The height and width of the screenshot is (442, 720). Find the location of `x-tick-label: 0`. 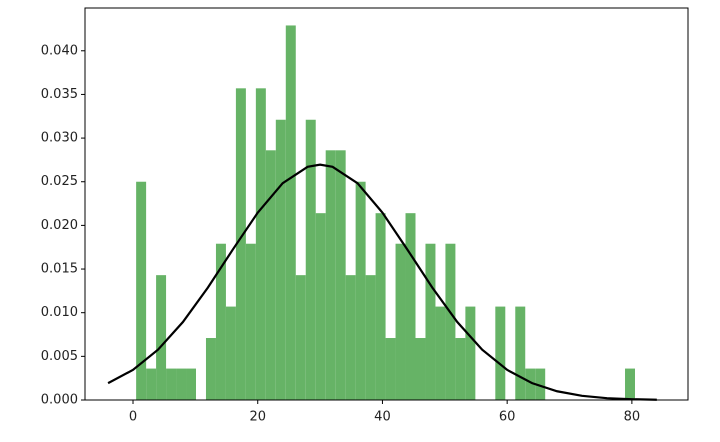

x-tick-label: 0 is located at coordinates (133, 417).